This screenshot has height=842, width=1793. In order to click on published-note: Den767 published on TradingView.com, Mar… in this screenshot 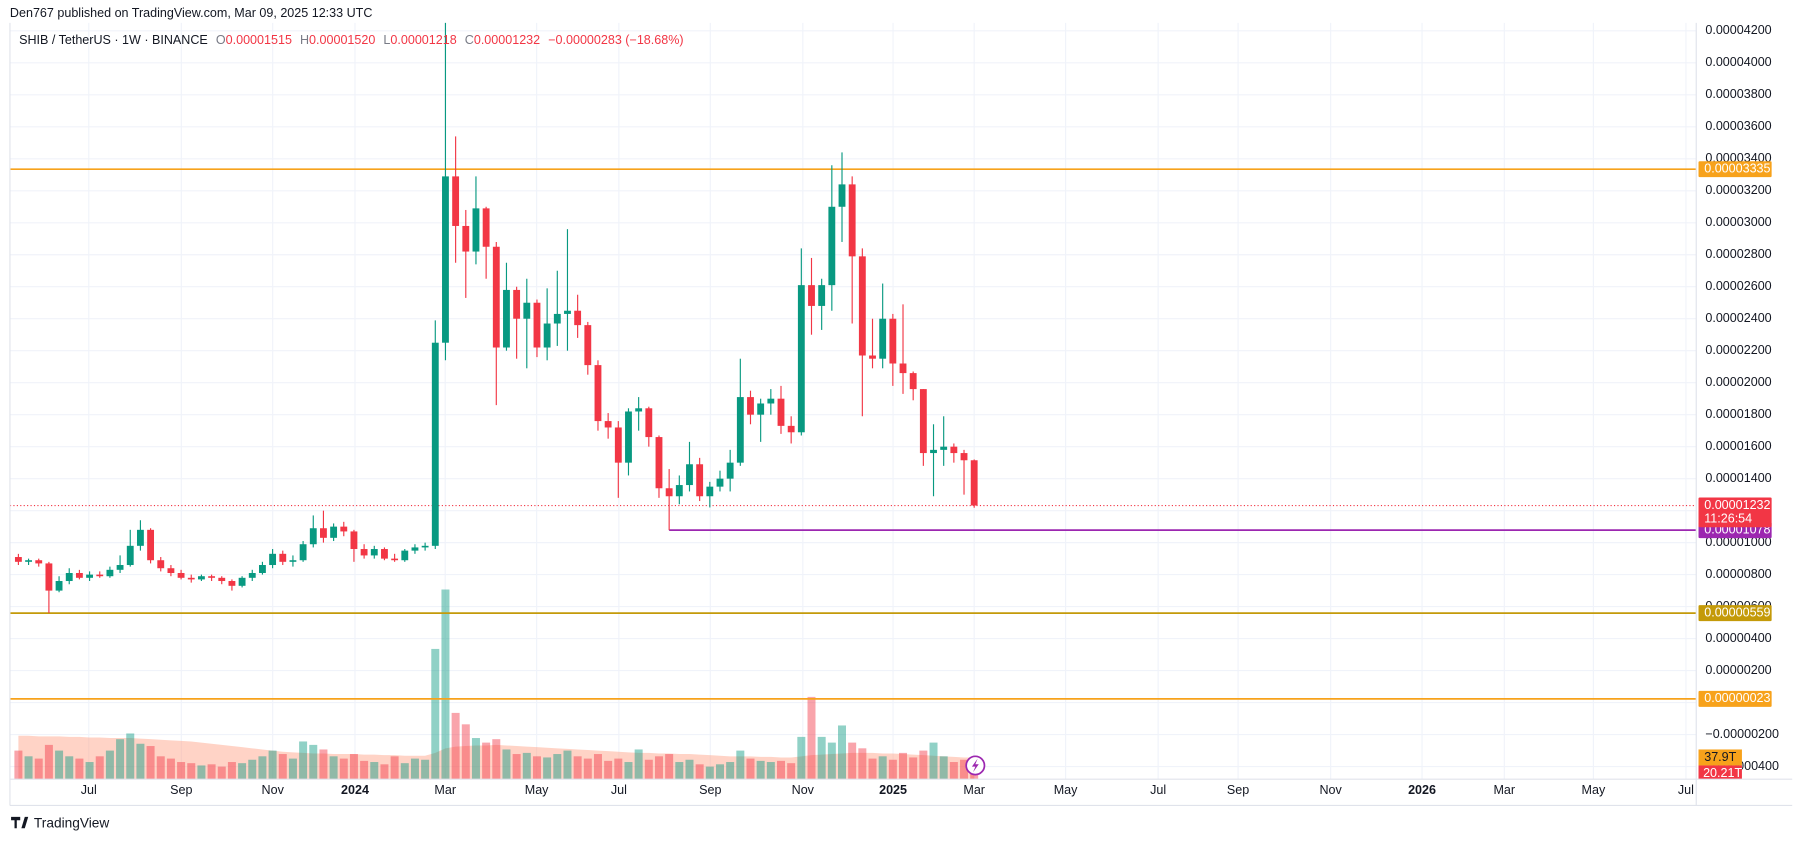, I will do `click(191, 13)`.